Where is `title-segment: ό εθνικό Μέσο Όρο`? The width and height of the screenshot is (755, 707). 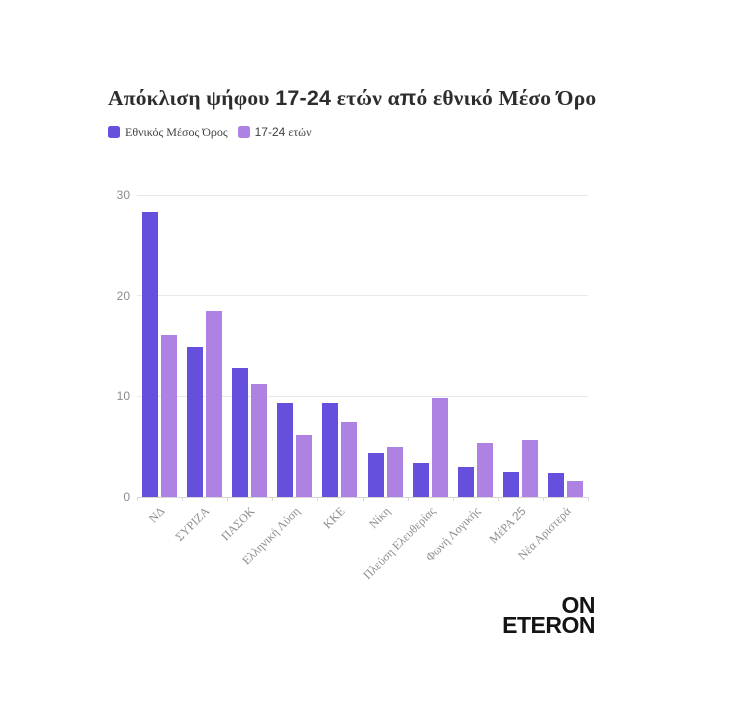 title-segment: ό εθνικό Μέσο Όρο is located at coordinates (506, 98).